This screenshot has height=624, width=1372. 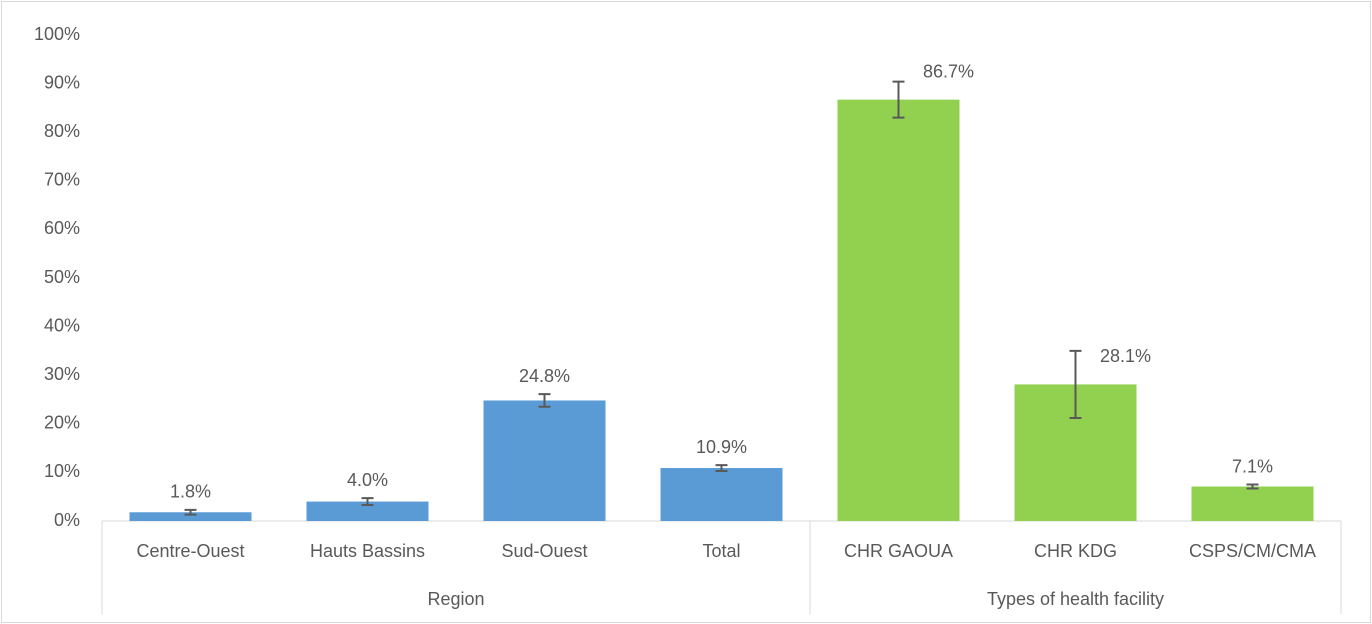 What do you see at coordinates (57, 34) in the screenshot?
I see `y-tick-label: 100%` at bounding box center [57, 34].